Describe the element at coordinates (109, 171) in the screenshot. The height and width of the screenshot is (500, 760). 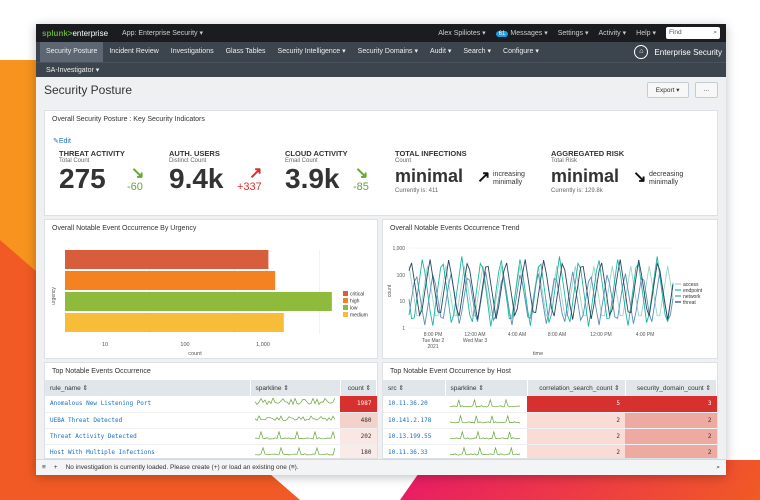
I see `kpi-threat-activity: THREAT ACTIVITY Total Count 275 ↘ -60` at that location.